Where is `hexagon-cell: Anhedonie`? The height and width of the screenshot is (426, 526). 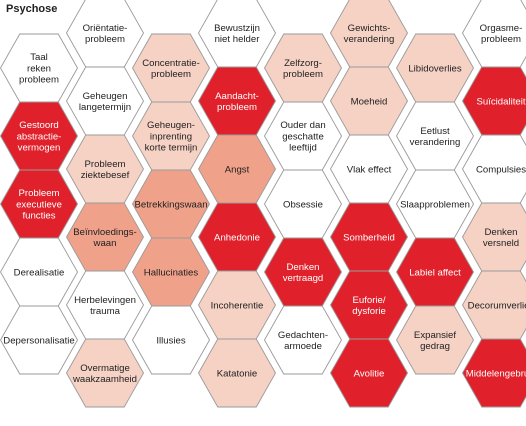
hexagon-cell: Anhedonie is located at coordinates (237, 237).